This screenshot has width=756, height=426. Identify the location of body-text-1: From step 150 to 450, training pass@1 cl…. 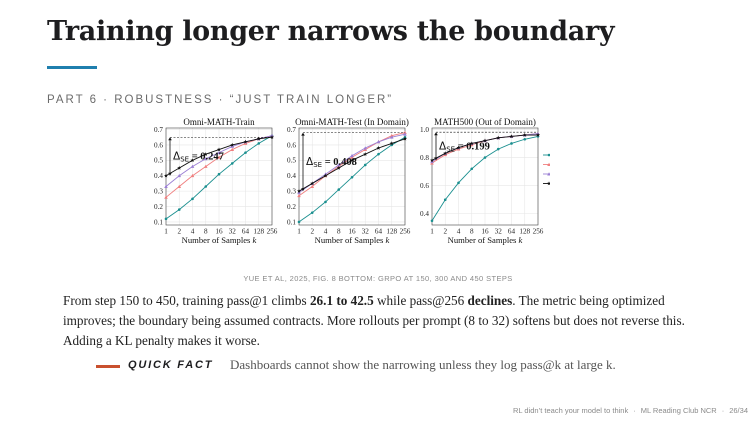
(186, 300).